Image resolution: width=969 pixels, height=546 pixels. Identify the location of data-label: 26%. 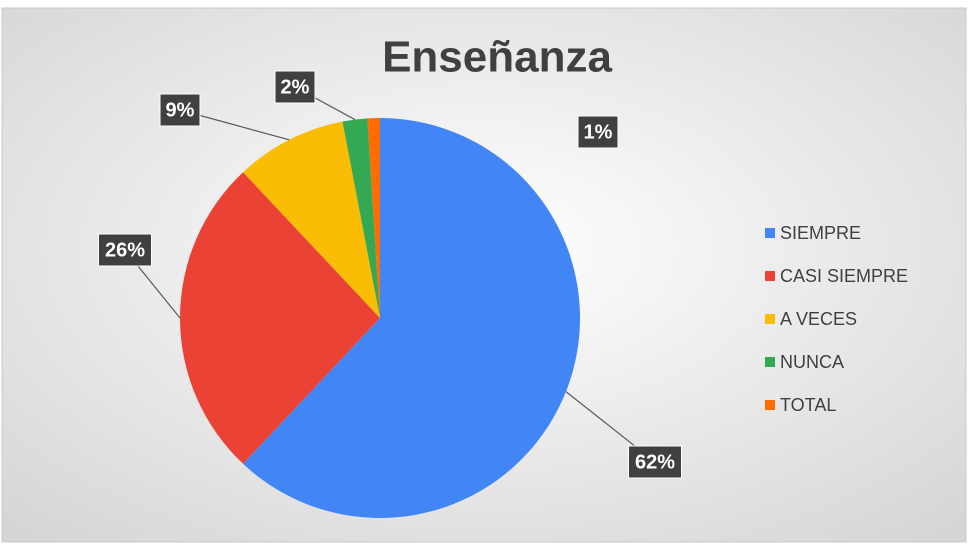
(125, 250).